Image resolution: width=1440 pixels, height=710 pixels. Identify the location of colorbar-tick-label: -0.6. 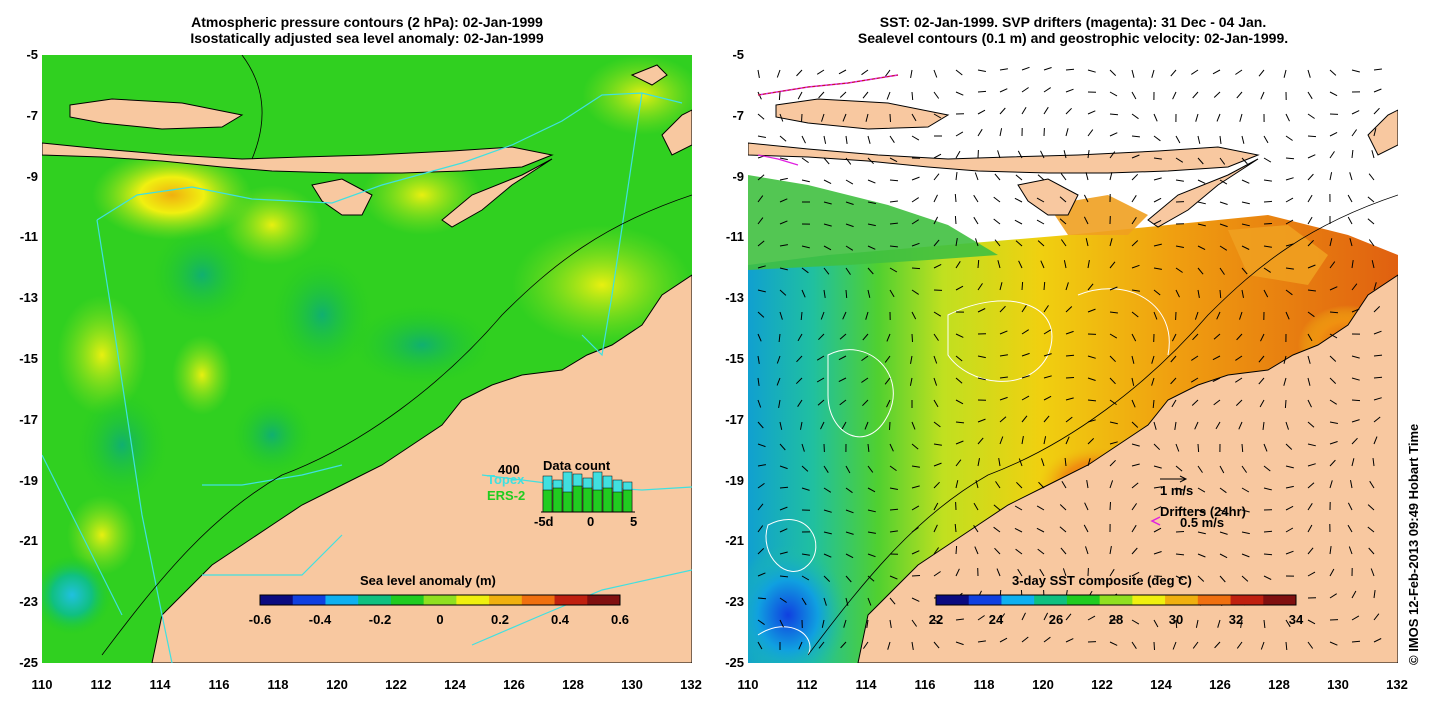
(260, 619).